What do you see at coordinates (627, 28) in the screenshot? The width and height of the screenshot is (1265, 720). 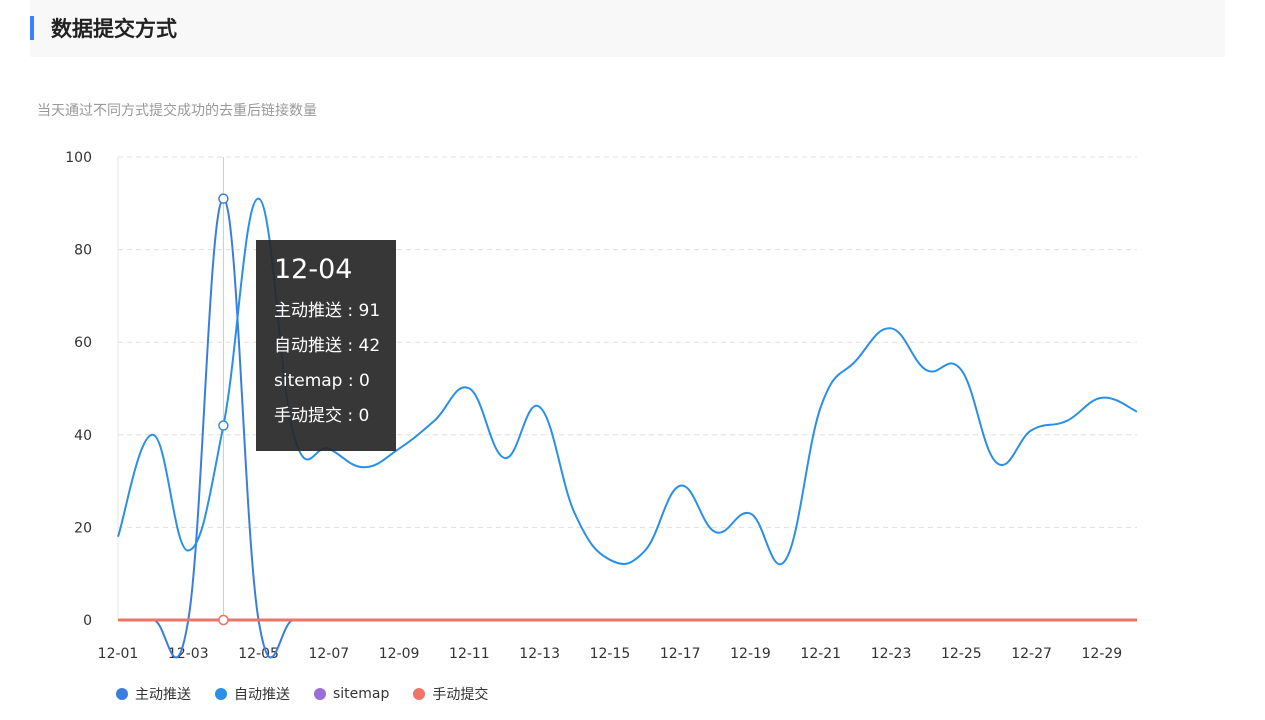 I see `section-header: 数据提交方式` at bounding box center [627, 28].